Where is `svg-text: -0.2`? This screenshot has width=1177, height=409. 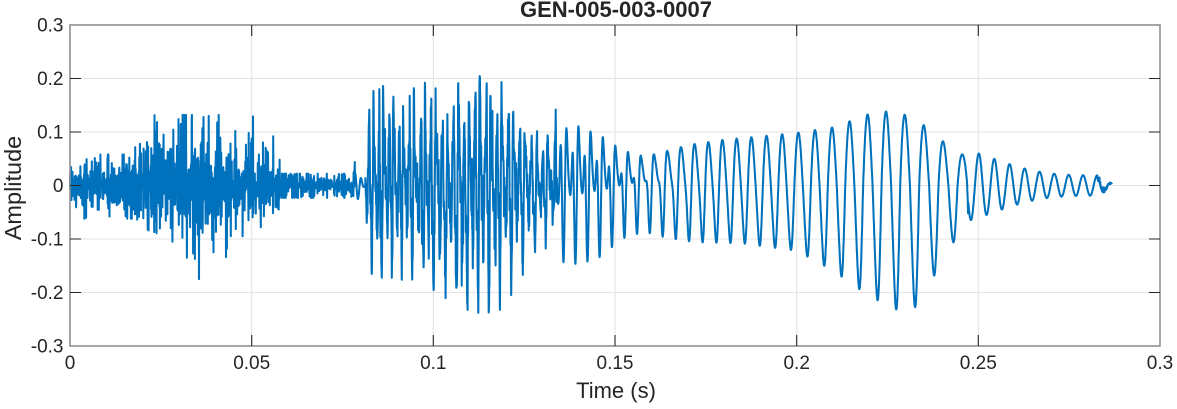 svg-text: -0.2 is located at coordinates (47, 293).